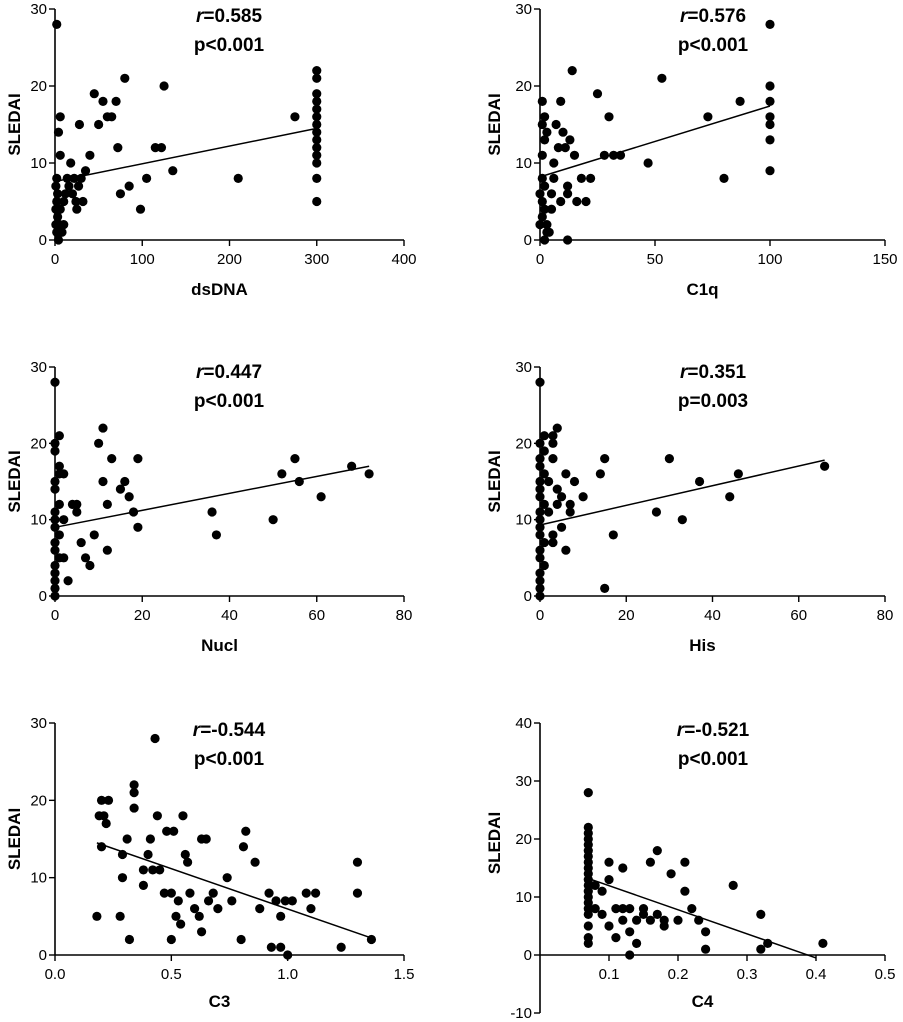  I want to click on x-axis-label: C3, so click(220, 1001).